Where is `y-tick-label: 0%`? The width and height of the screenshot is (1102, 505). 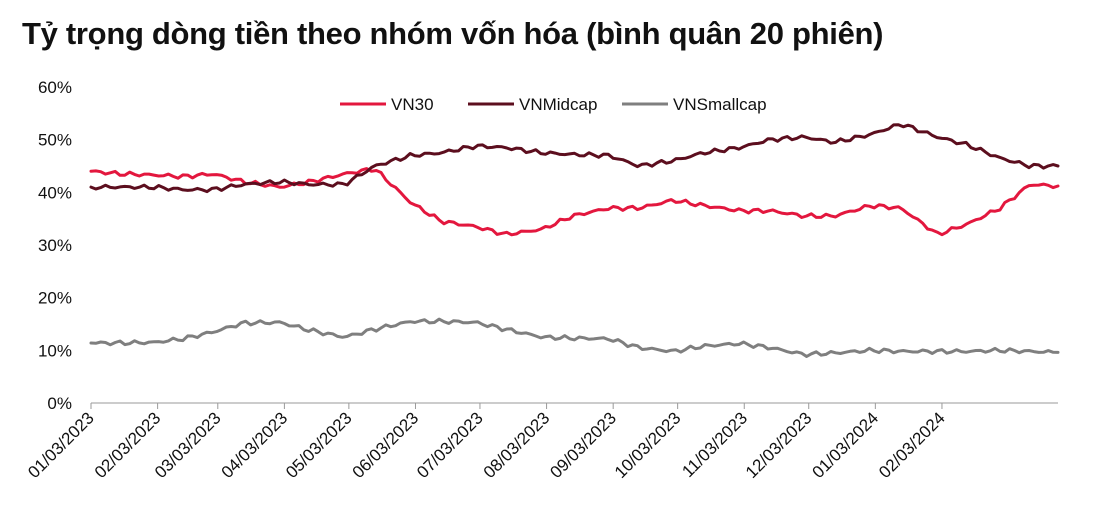 y-tick-label: 0% is located at coordinates (59, 403).